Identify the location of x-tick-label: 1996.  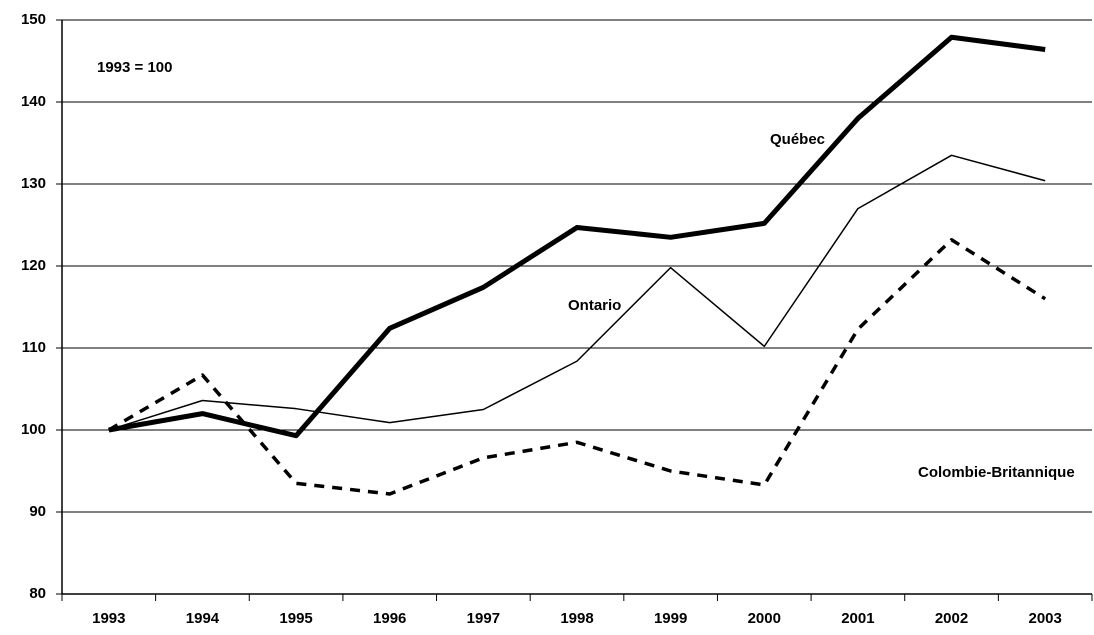
(389, 618).